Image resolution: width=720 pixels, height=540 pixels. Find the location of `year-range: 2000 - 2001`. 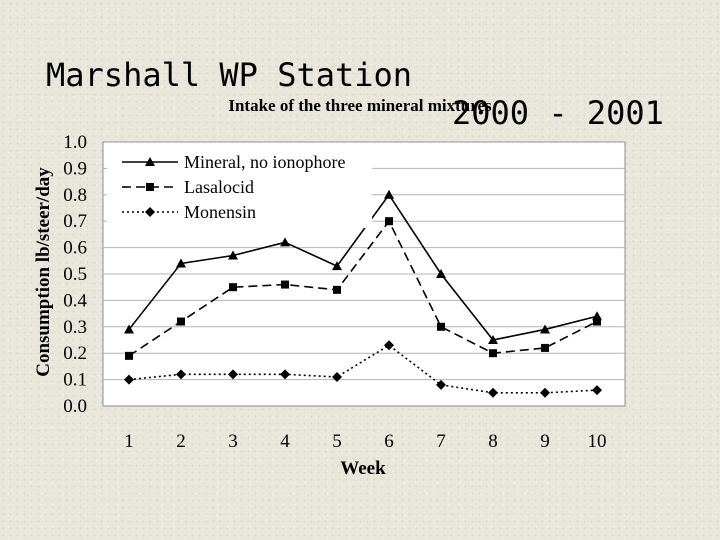

year-range: 2000 - 2001 is located at coordinates (558, 113).